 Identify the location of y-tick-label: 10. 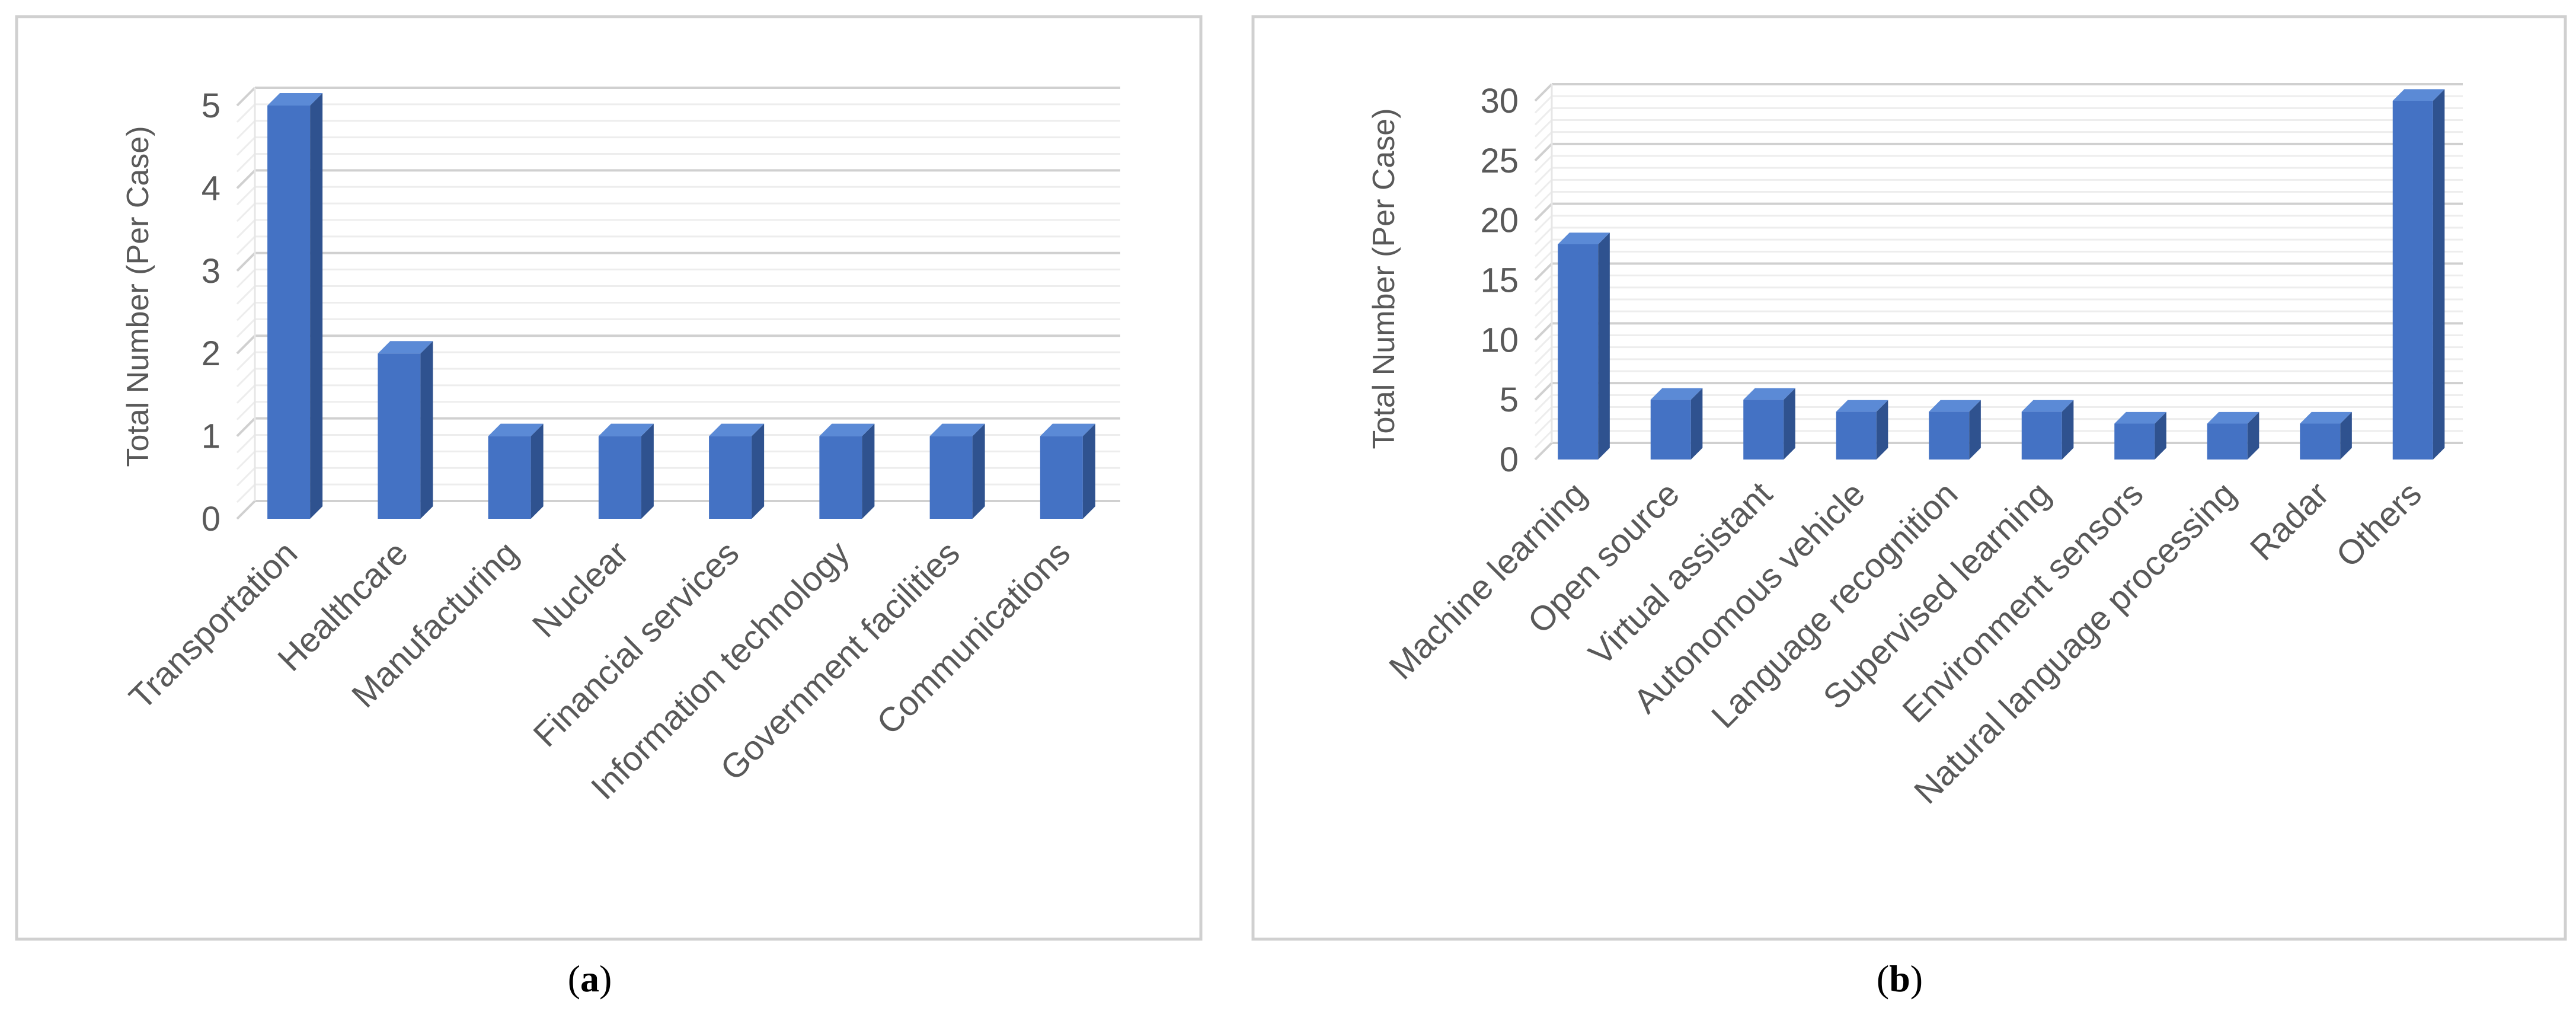
(1499, 340).